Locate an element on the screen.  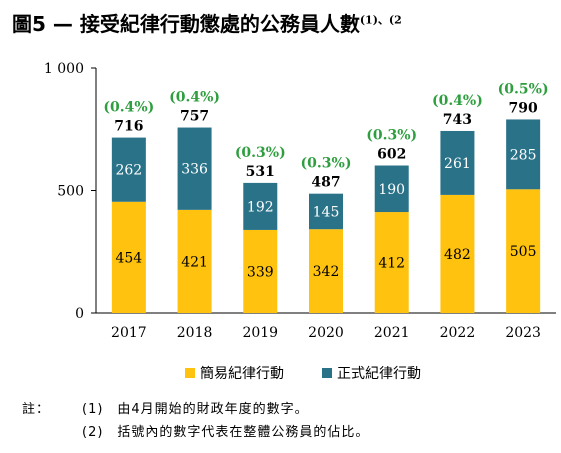
chart-title: 圖5 — 接受紀律行動懲處的公務員人數(1)、(2 is located at coordinates (207, 22).